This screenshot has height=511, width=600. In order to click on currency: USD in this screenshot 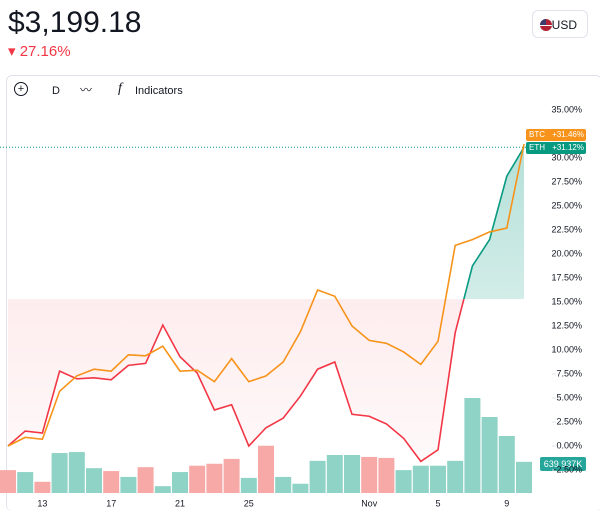, I will do `click(564, 25)`.